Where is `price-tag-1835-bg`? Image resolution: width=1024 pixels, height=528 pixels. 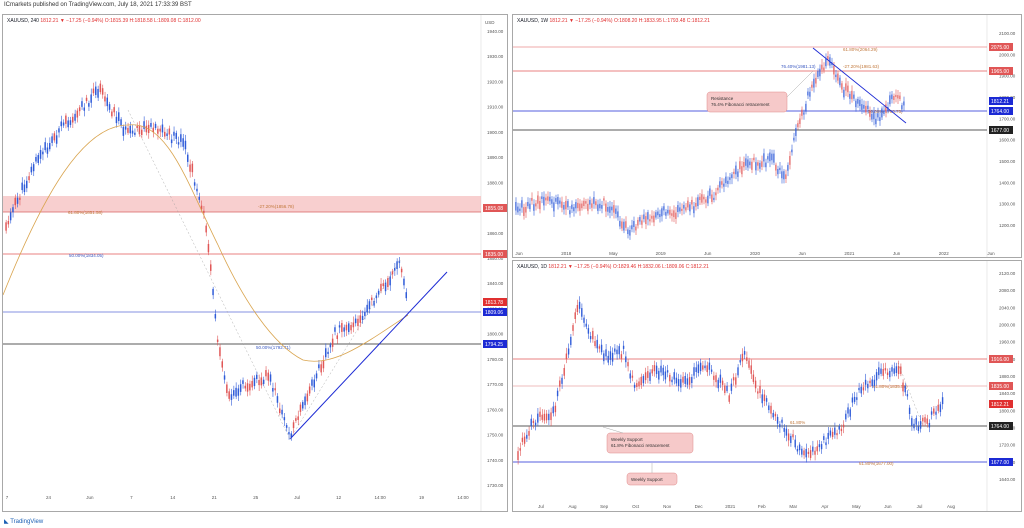 price-tag-1835-bg is located at coordinates (495, 254).